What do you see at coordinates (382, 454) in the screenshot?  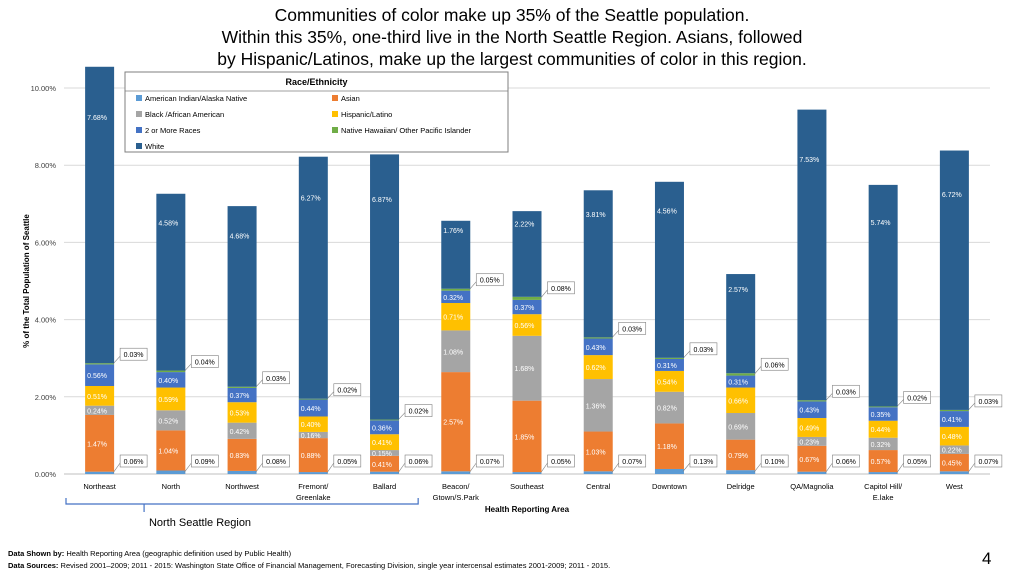 I see `data-label-black: 0.15%` at bounding box center [382, 454].